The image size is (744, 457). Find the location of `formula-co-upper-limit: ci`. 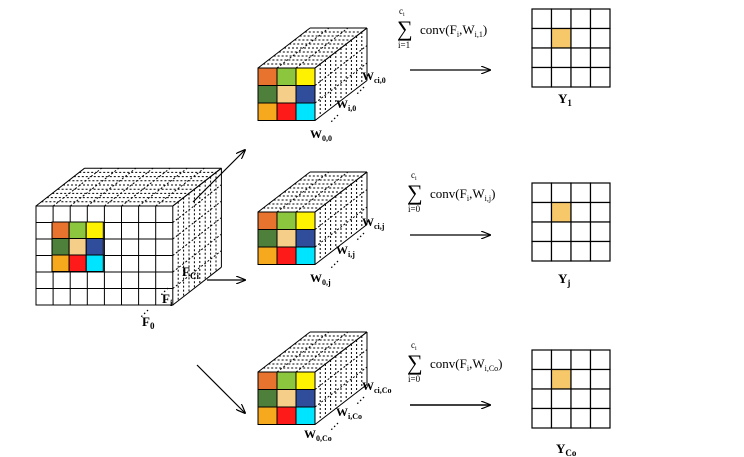

formula-co-upper-limit: ci is located at coordinates (414, 346).